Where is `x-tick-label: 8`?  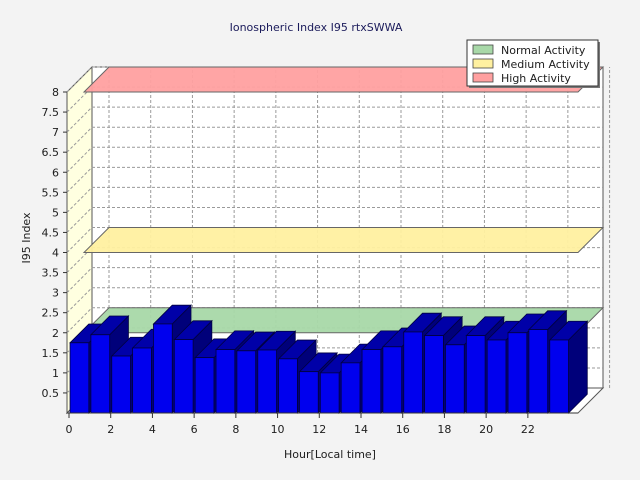 x-tick-label: 8 is located at coordinates (235, 429).